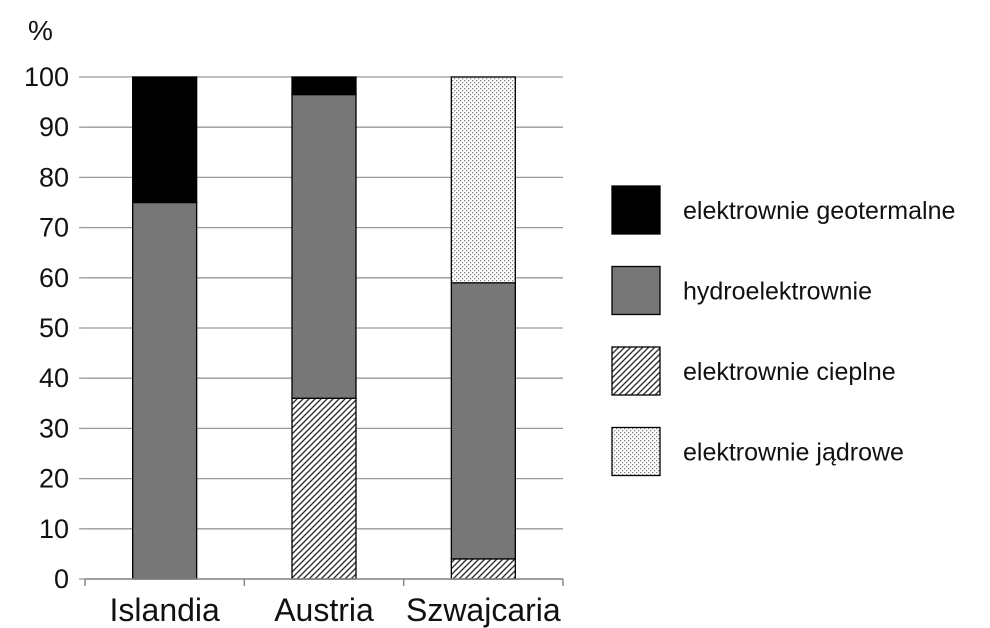 Image resolution: width=990 pixels, height=628 pixels. What do you see at coordinates (165, 140) in the screenshot?
I see `bar-segment-islandia-elektrownie-geotermalne` at bounding box center [165, 140].